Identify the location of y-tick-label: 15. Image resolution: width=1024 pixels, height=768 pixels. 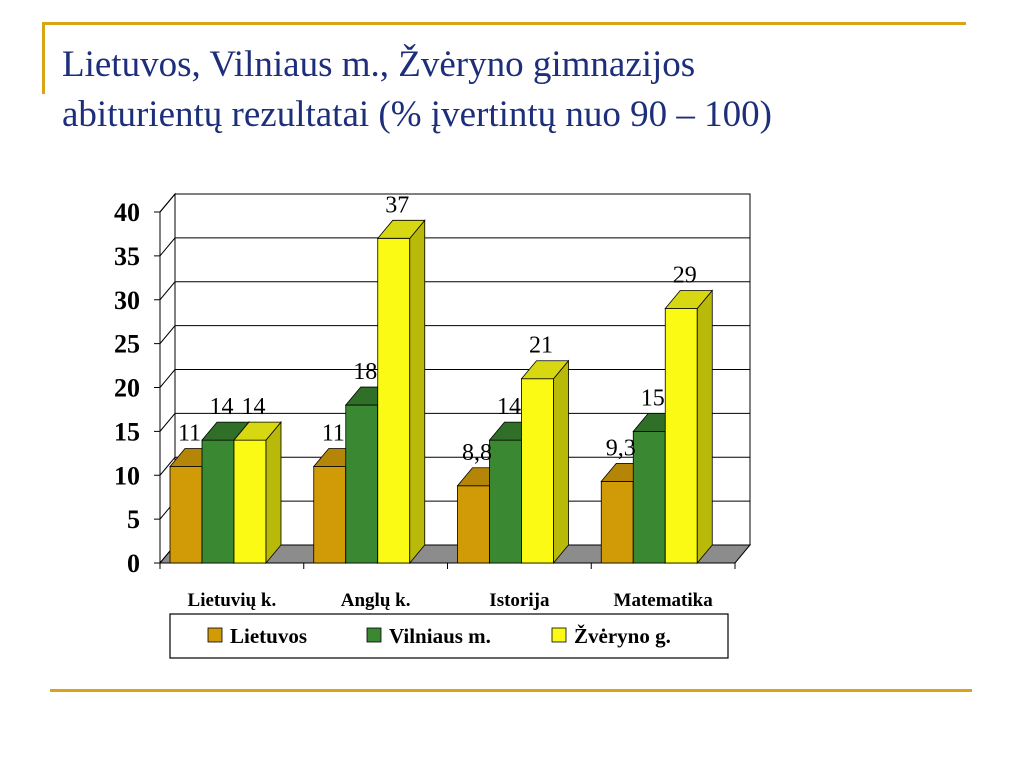
(127, 431).